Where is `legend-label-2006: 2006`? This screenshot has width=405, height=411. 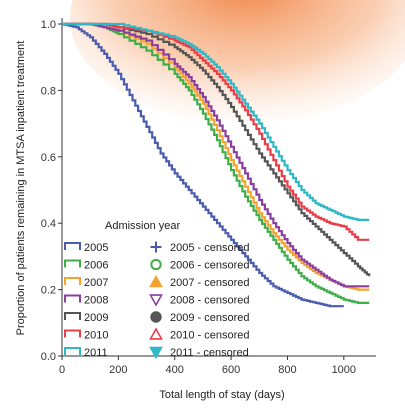
legend-label-2006: 2006 is located at coordinates (96, 266).